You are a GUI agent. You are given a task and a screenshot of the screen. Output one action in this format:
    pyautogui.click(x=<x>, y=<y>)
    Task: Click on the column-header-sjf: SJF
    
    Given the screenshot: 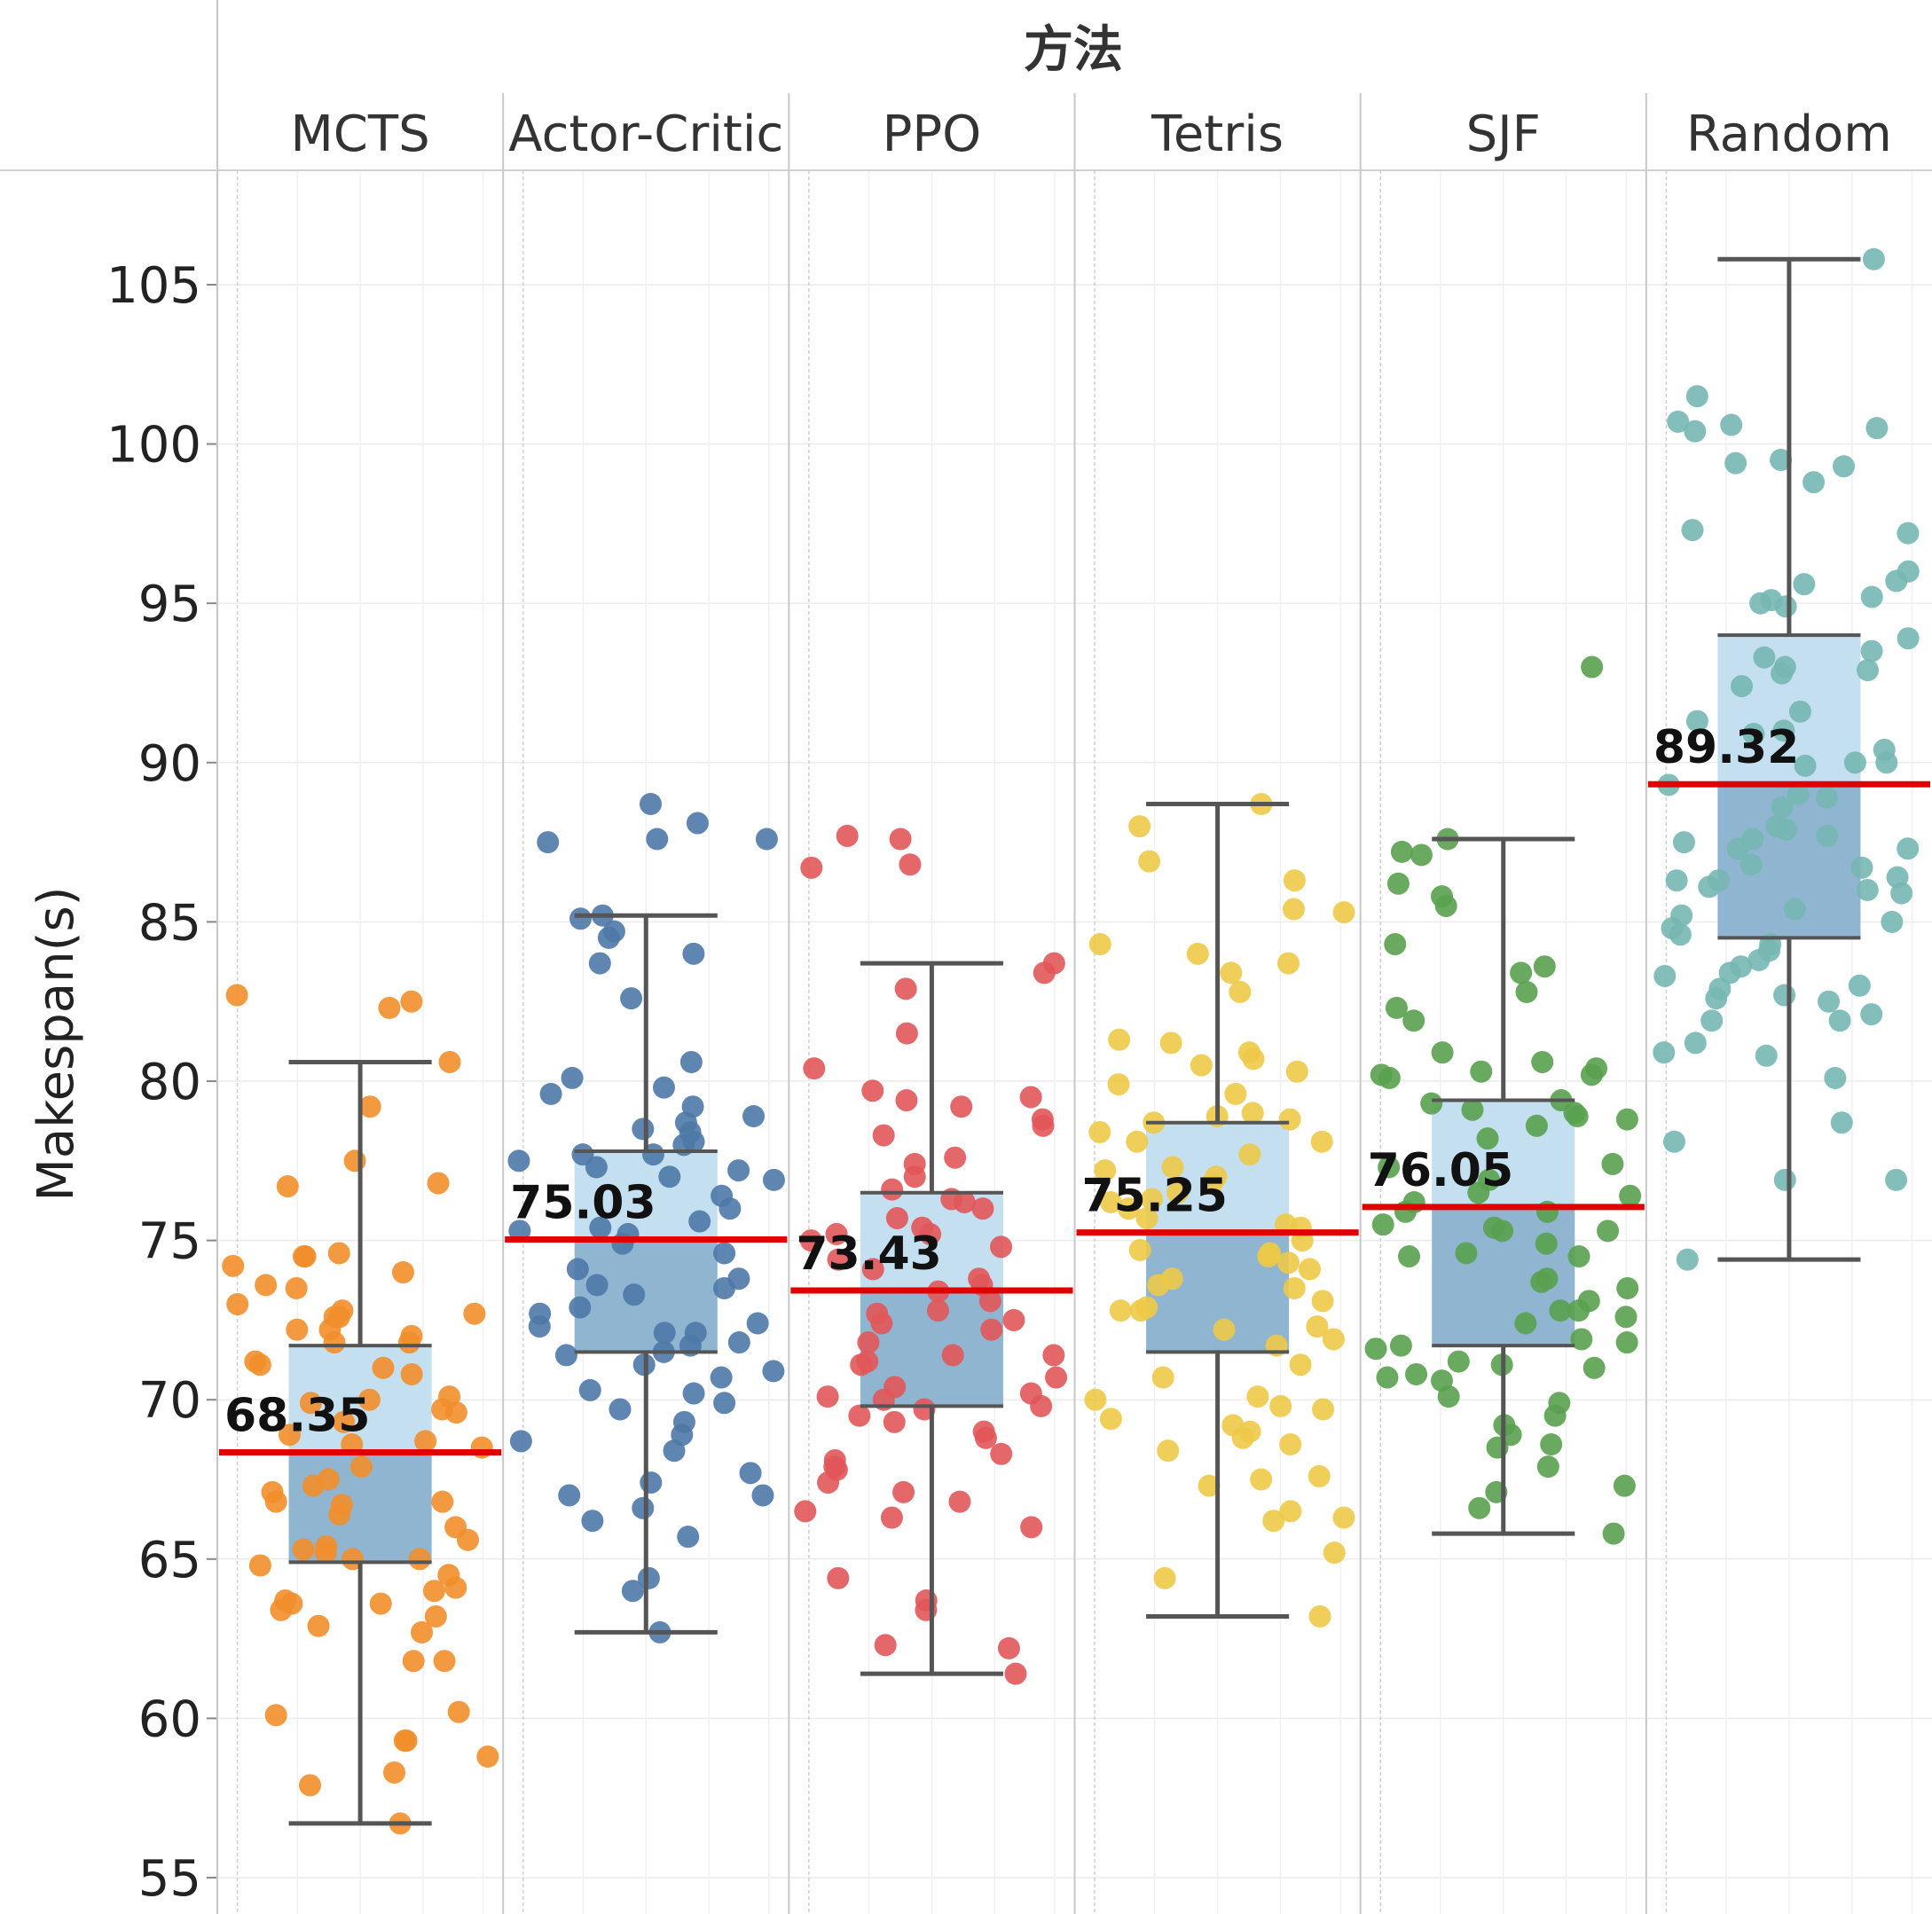 What is the action you would take?
    pyautogui.click(x=1503, y=134)
    